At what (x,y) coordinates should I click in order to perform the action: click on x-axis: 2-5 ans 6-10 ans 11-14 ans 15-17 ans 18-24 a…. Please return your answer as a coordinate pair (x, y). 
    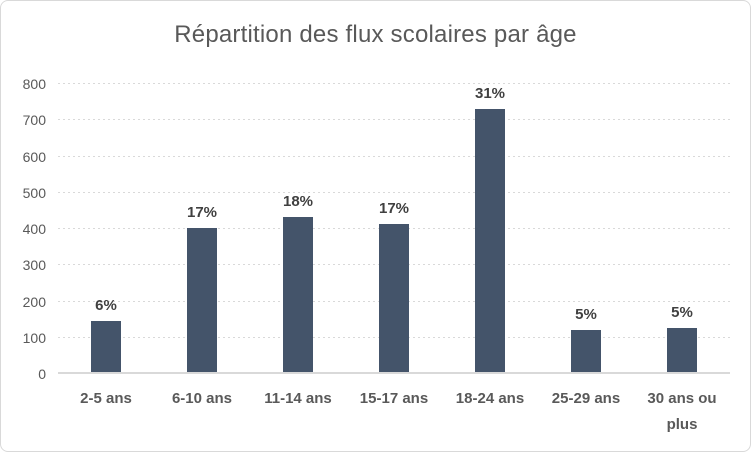
    Looking at the image, I should click on (394, 412).